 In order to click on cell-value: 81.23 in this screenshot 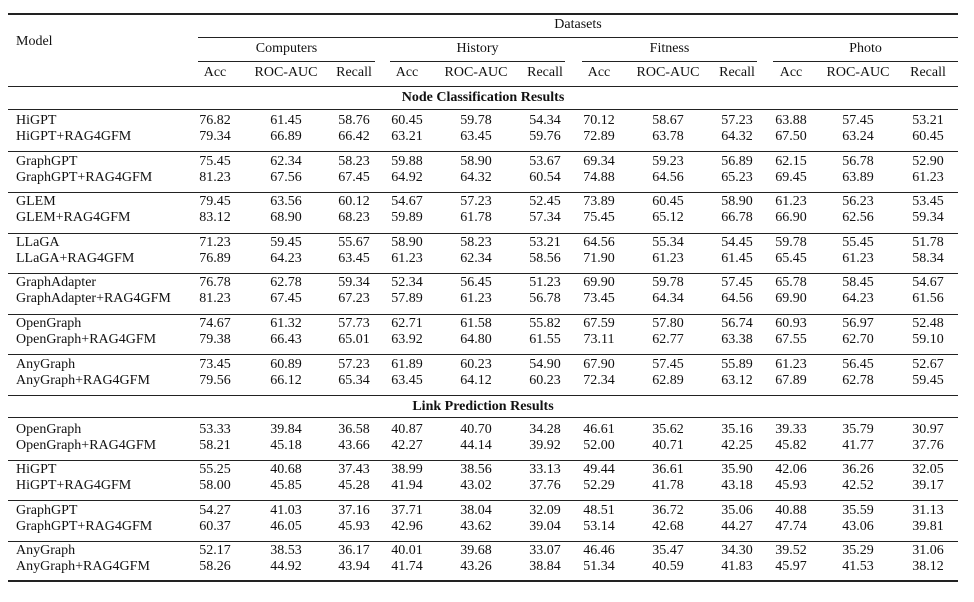, I will do `click(215, 299)`.